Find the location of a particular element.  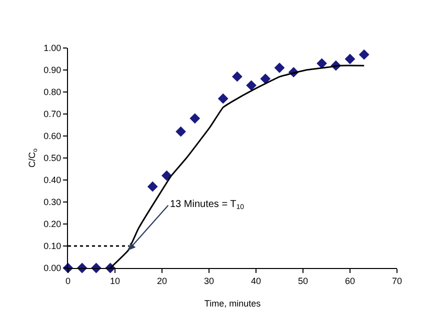

x-tick-label: 30 is located at coordinates (209, 281).